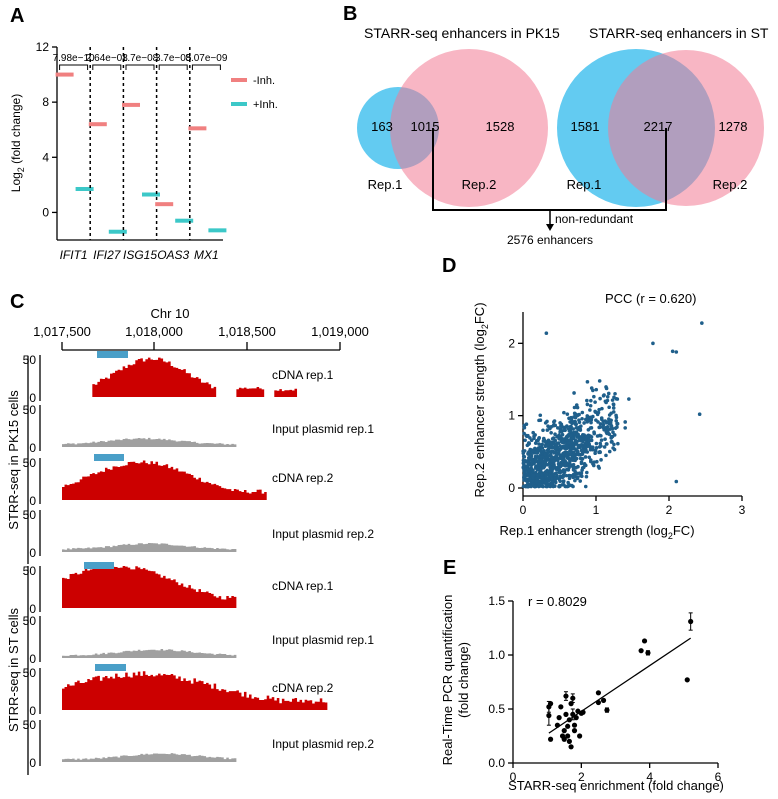 The height and width of the screenshot is (799, 778). I want to click on panel-e-x-tick-label: 4, so click(649, 777).